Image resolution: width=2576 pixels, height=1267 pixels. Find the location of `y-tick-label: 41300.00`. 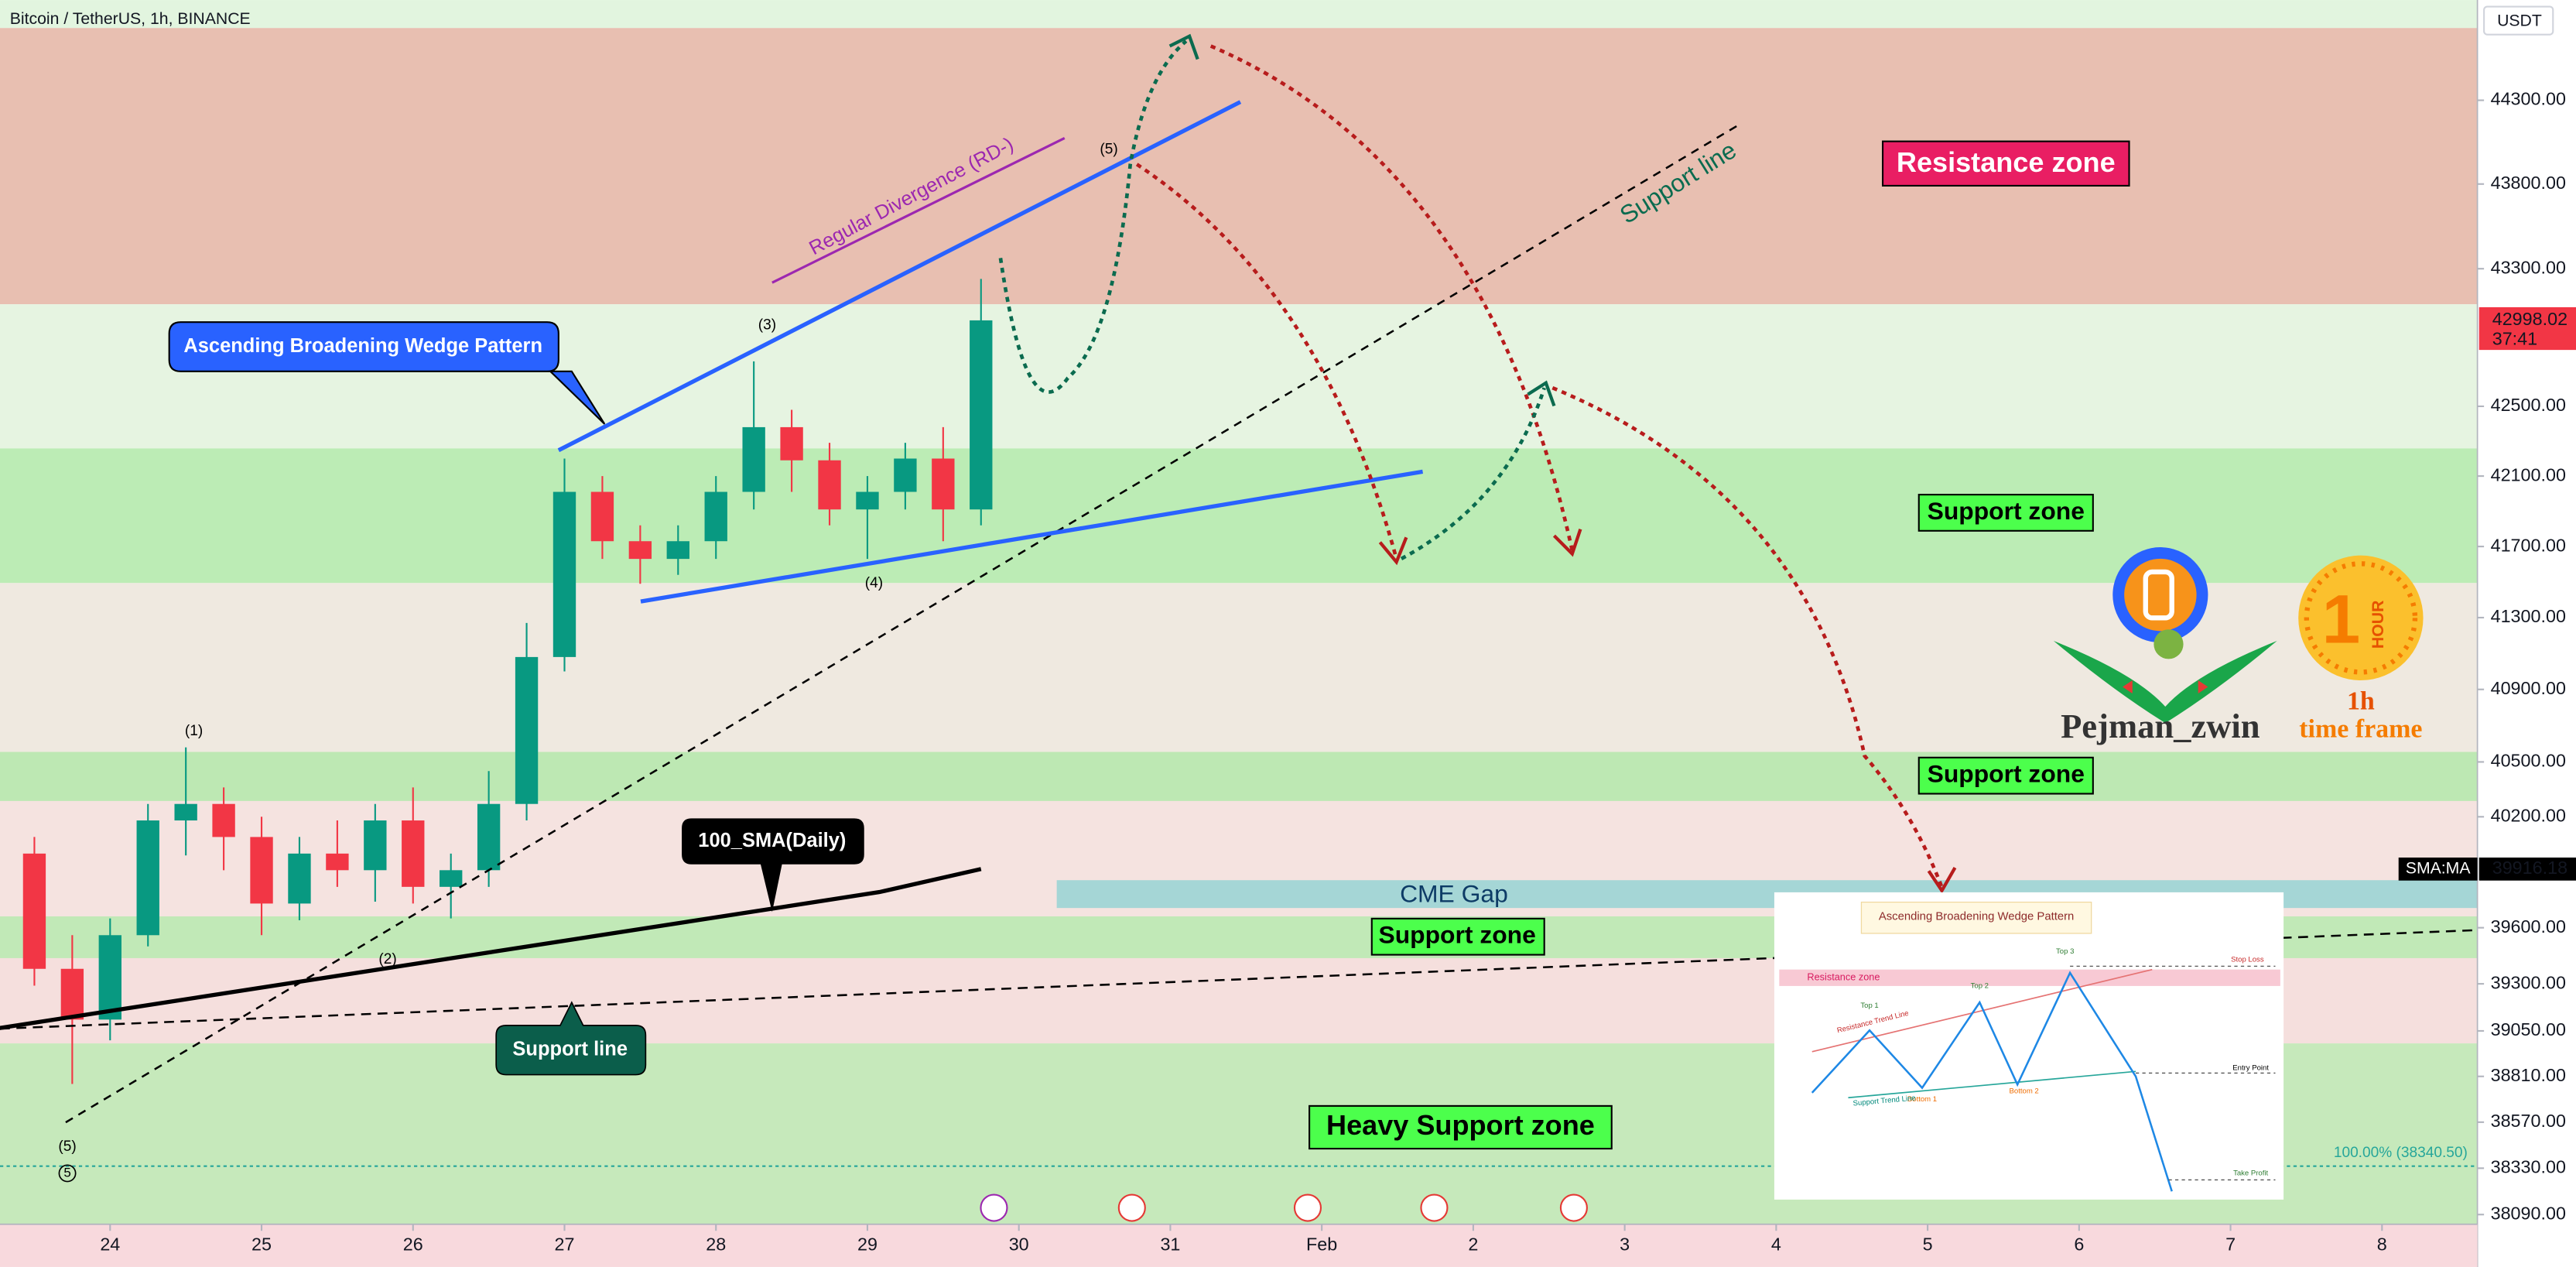

y-tick-label: 41300.00 is located at coordinates (2529, 616).